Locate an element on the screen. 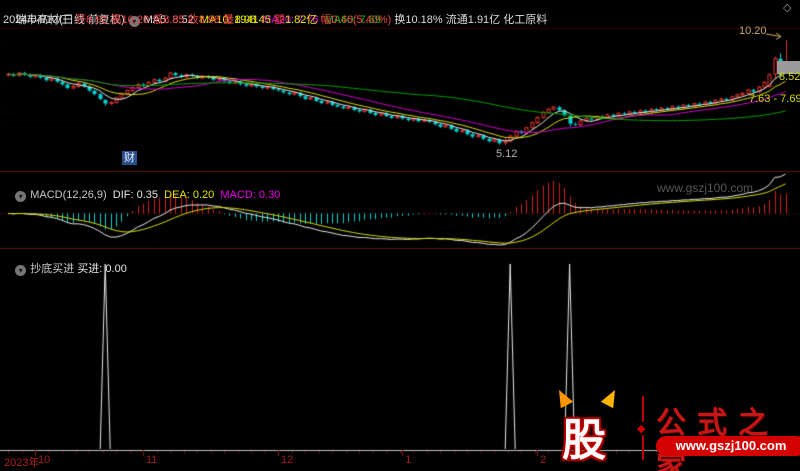 Image resolution: width=800 pixels, height=471 pixels. text-segment: 低8.85 is located at coordinates (170, 20).